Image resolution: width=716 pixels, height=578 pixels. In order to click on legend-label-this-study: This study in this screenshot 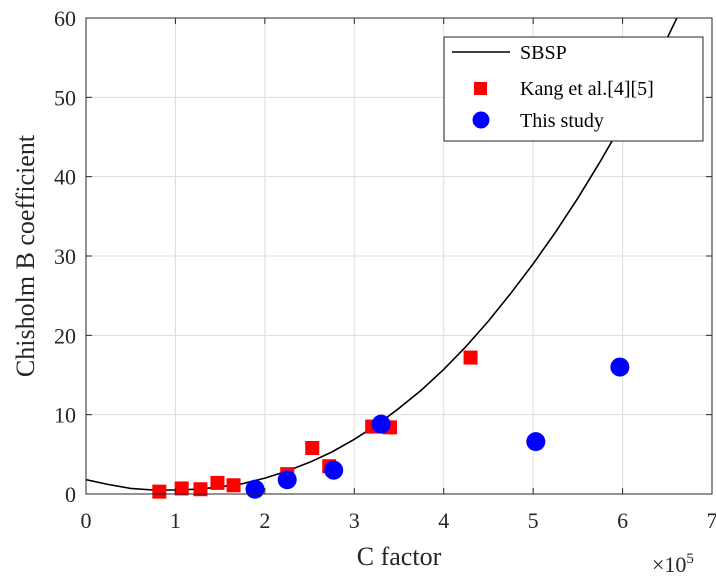, I will do `click(562, 121)`.